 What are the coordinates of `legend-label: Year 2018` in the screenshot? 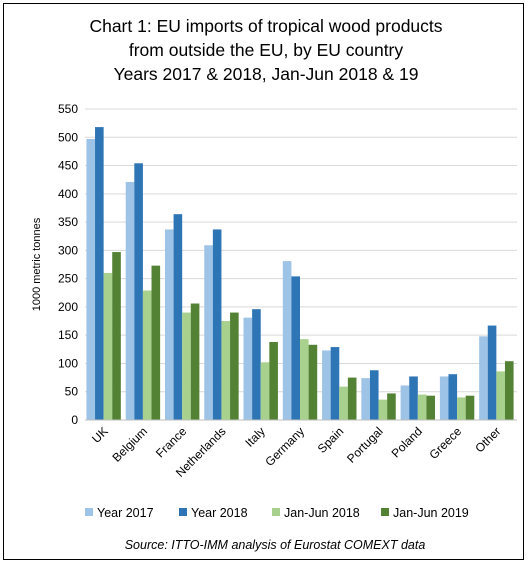 It's located at (219, 513).